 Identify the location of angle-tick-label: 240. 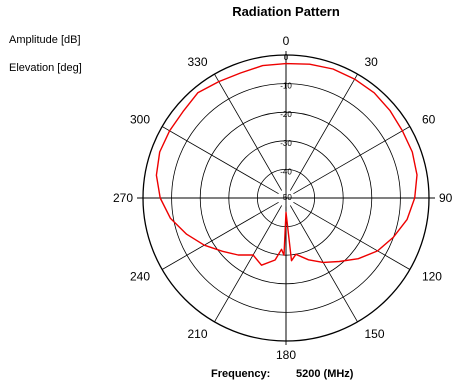
(140, 277).